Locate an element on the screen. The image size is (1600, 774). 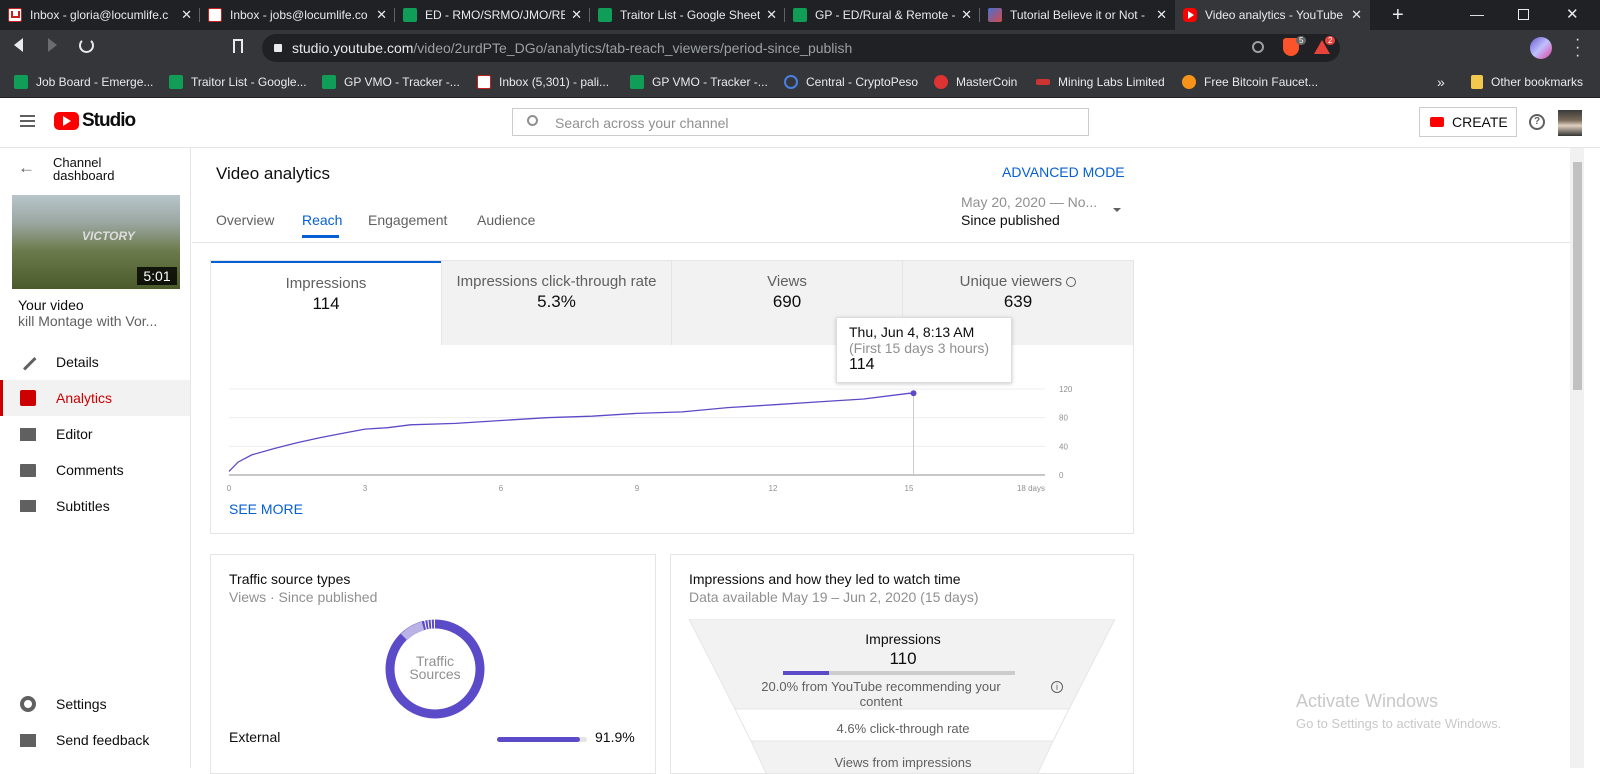
browser-tab: Inbox - jobs@locumlife.co ✕ is located at coordinates (297, 15).